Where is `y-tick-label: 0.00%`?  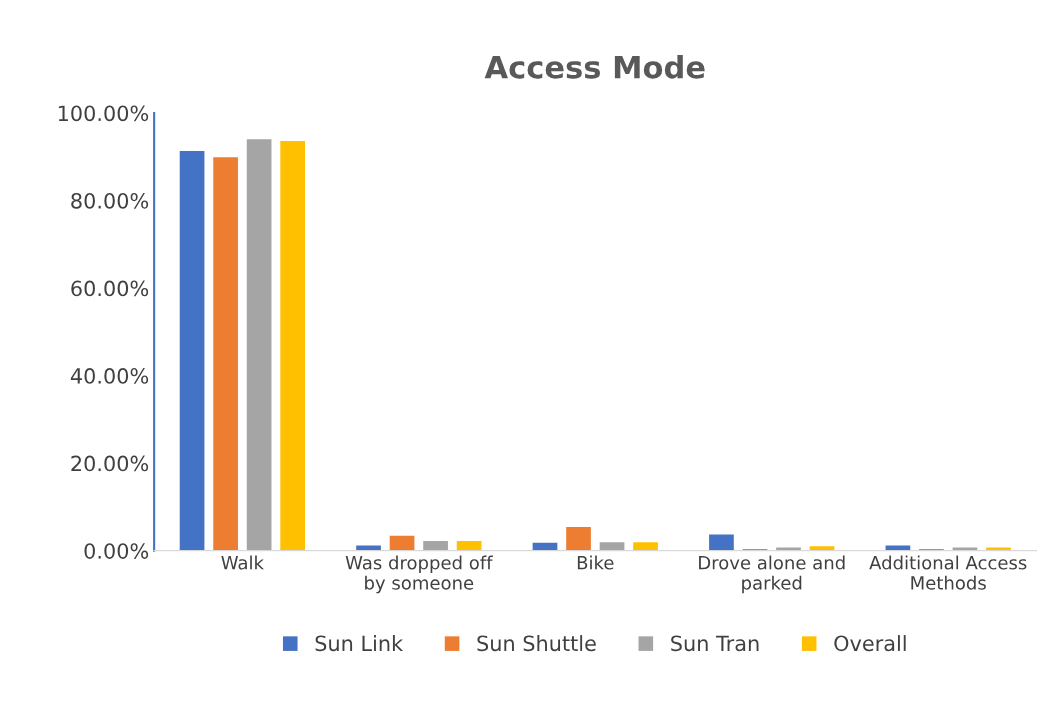 y-tick-label: 0.00% is located at coordinates (116, 551).